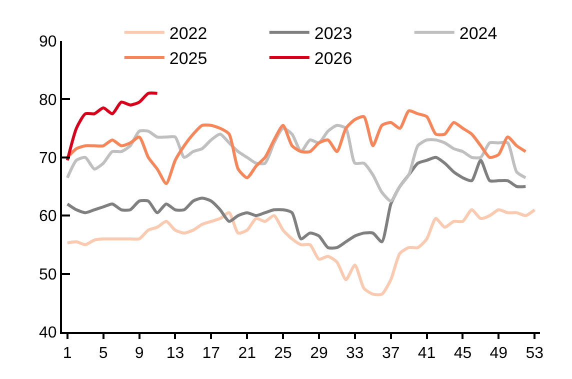 This screenshot has width=572, height=379. Describe the element at coordinates (67, 353) in the screenshot. I see `x-tick-label: 1` at that location.